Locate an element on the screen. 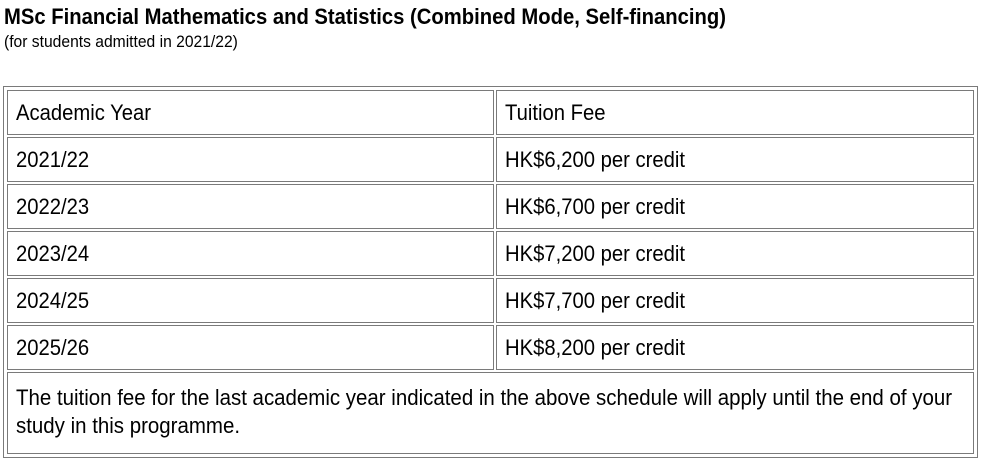  year-cell: 2021/22 is located at coordinates (250, 159).